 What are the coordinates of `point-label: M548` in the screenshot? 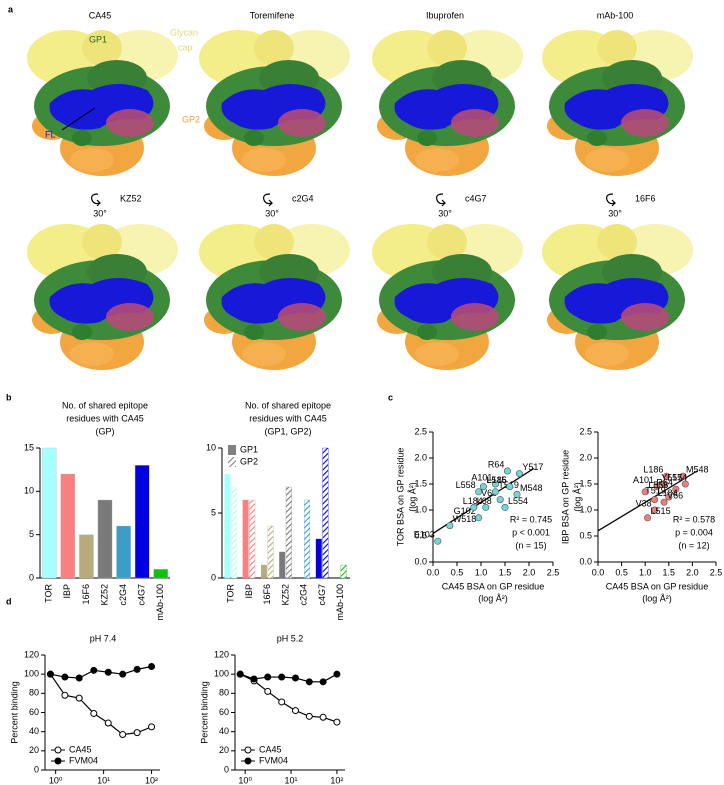 It's located at (531, 488).